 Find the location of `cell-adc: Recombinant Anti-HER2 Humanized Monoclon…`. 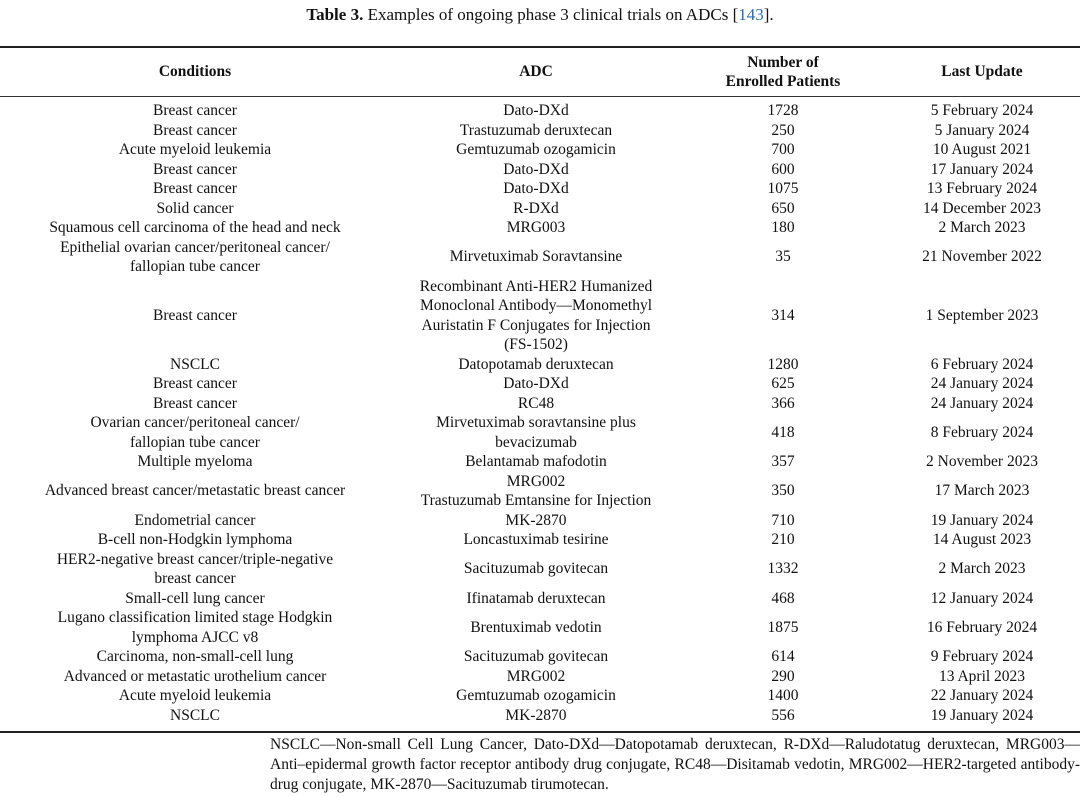

cell-adc: Recombinant Anti-HER2 Humanized Monoclon… is located at coordinates (536, 315).